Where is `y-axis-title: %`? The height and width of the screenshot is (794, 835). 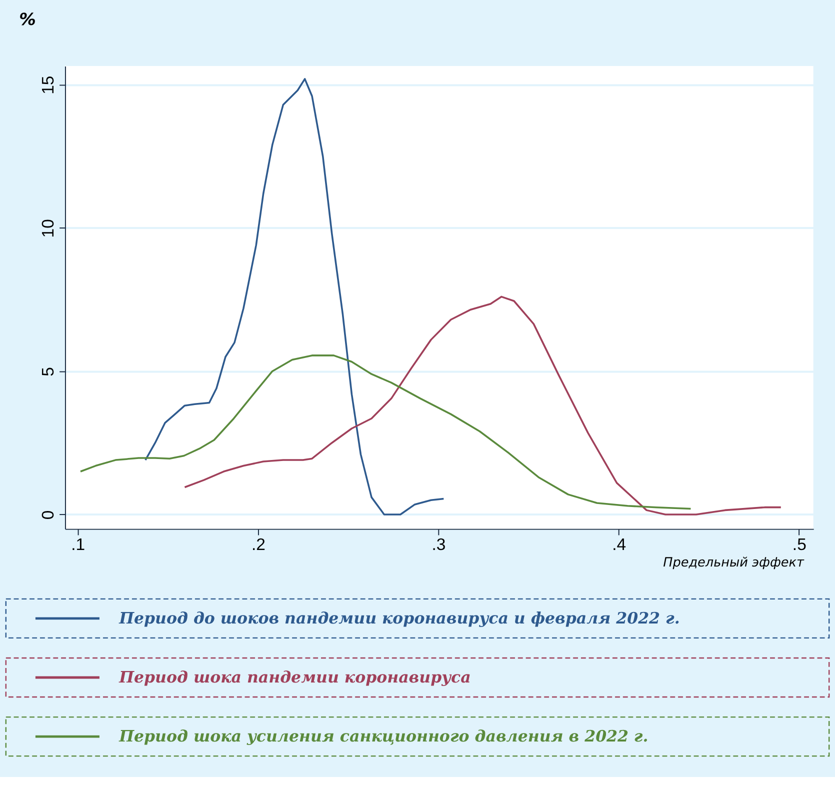
y-axis-title: % is located at coordinates (27, 19).